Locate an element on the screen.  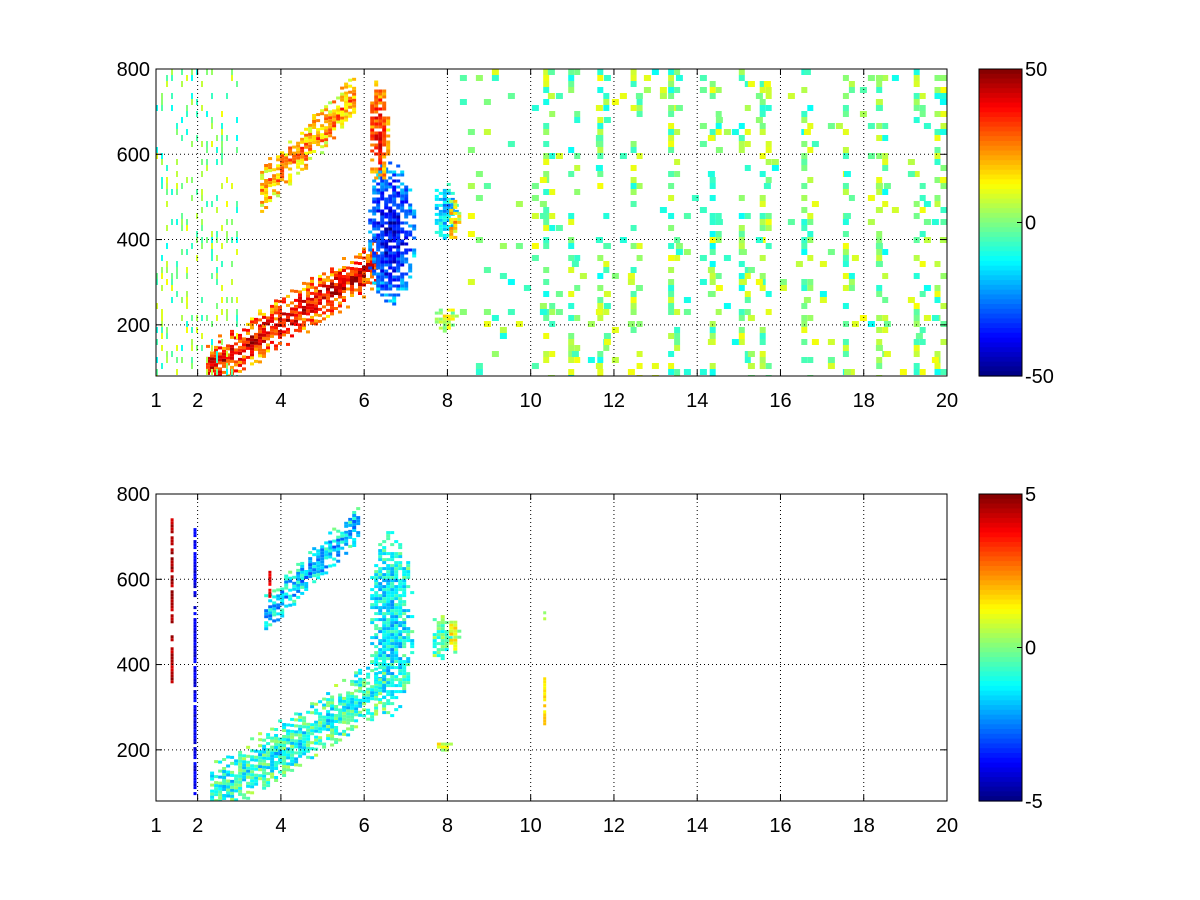
x-tick-label: 16 is located at coordinates (780, 826).